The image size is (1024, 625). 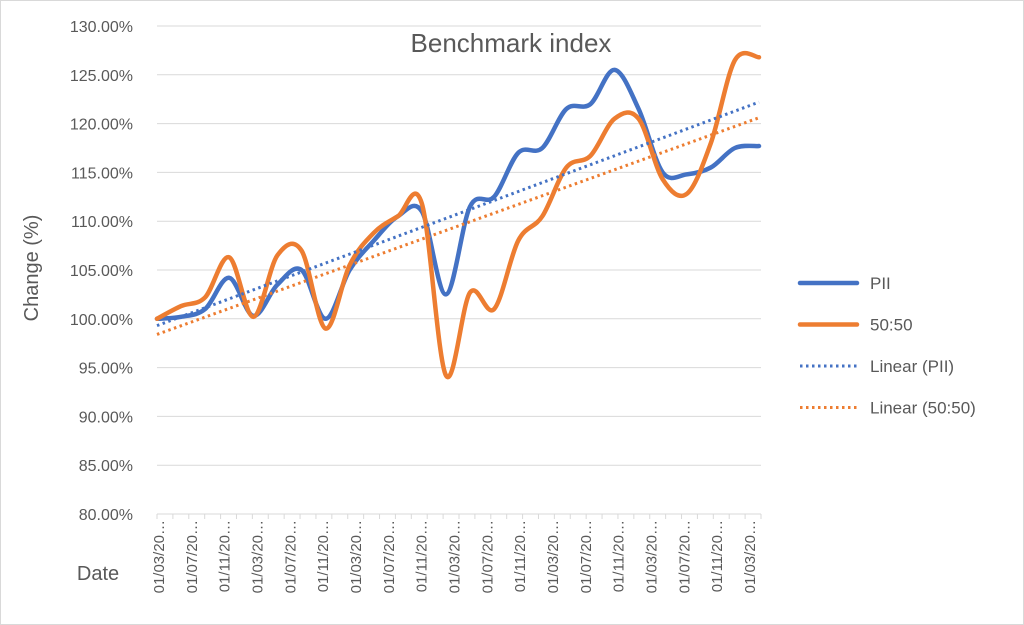 What do you see at coordinates (912, 366) in the screenshot?
I see `legend-label: Linear (PII)` at bounding box center [912, 366].